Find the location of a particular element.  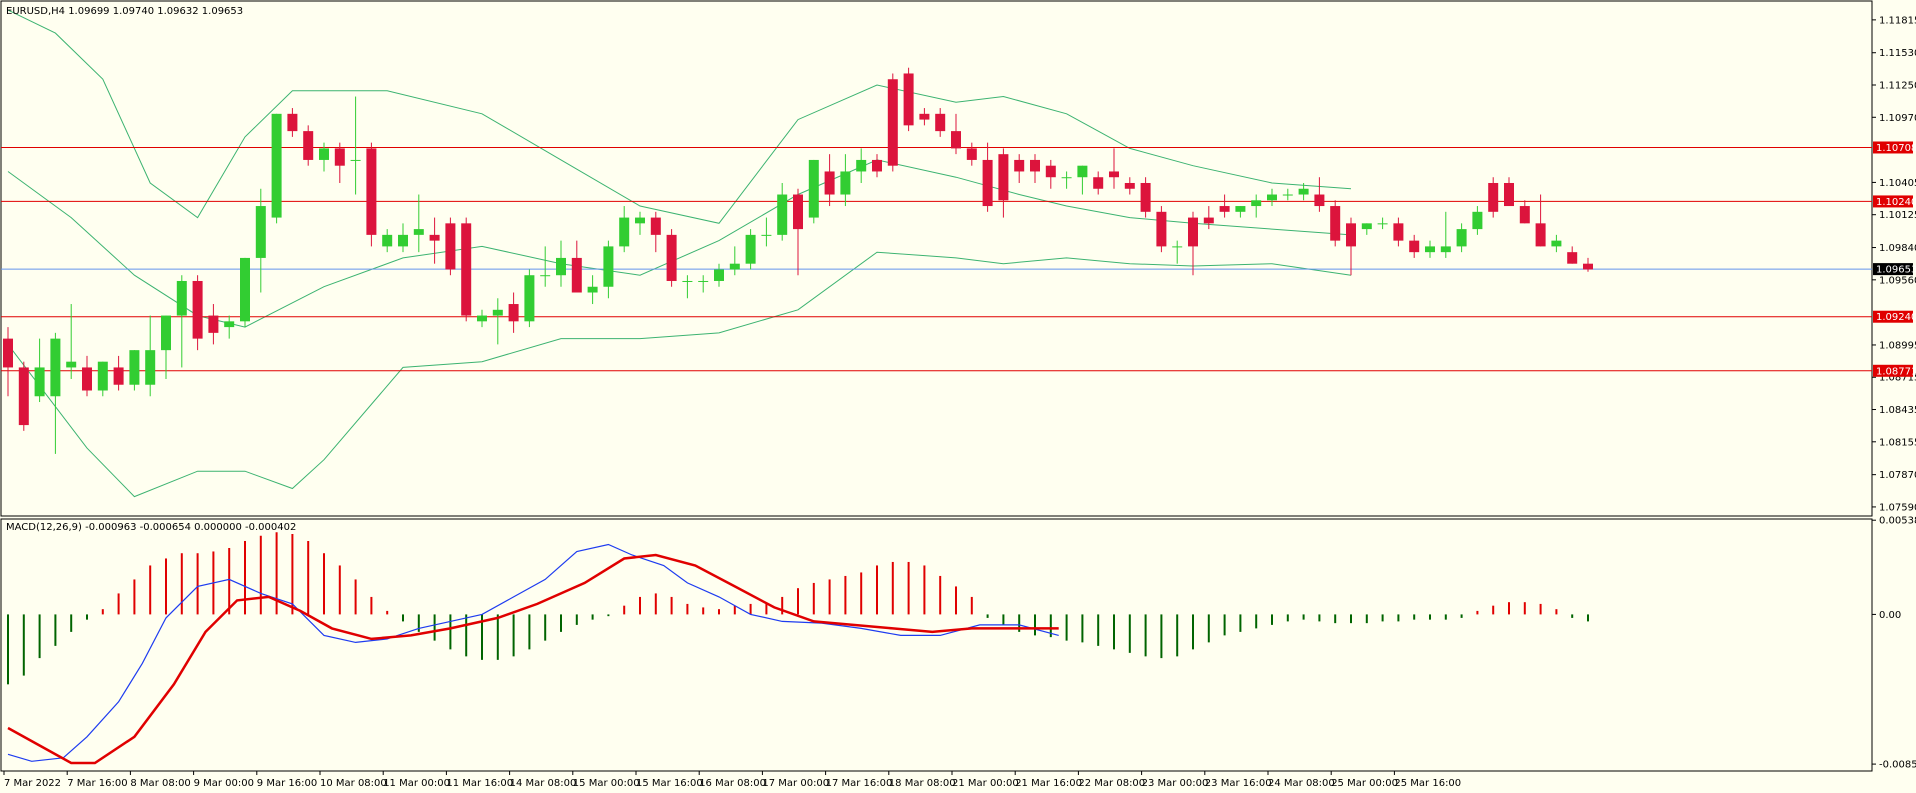

level-1-10240-badge is located at coordinates (1893, 201).